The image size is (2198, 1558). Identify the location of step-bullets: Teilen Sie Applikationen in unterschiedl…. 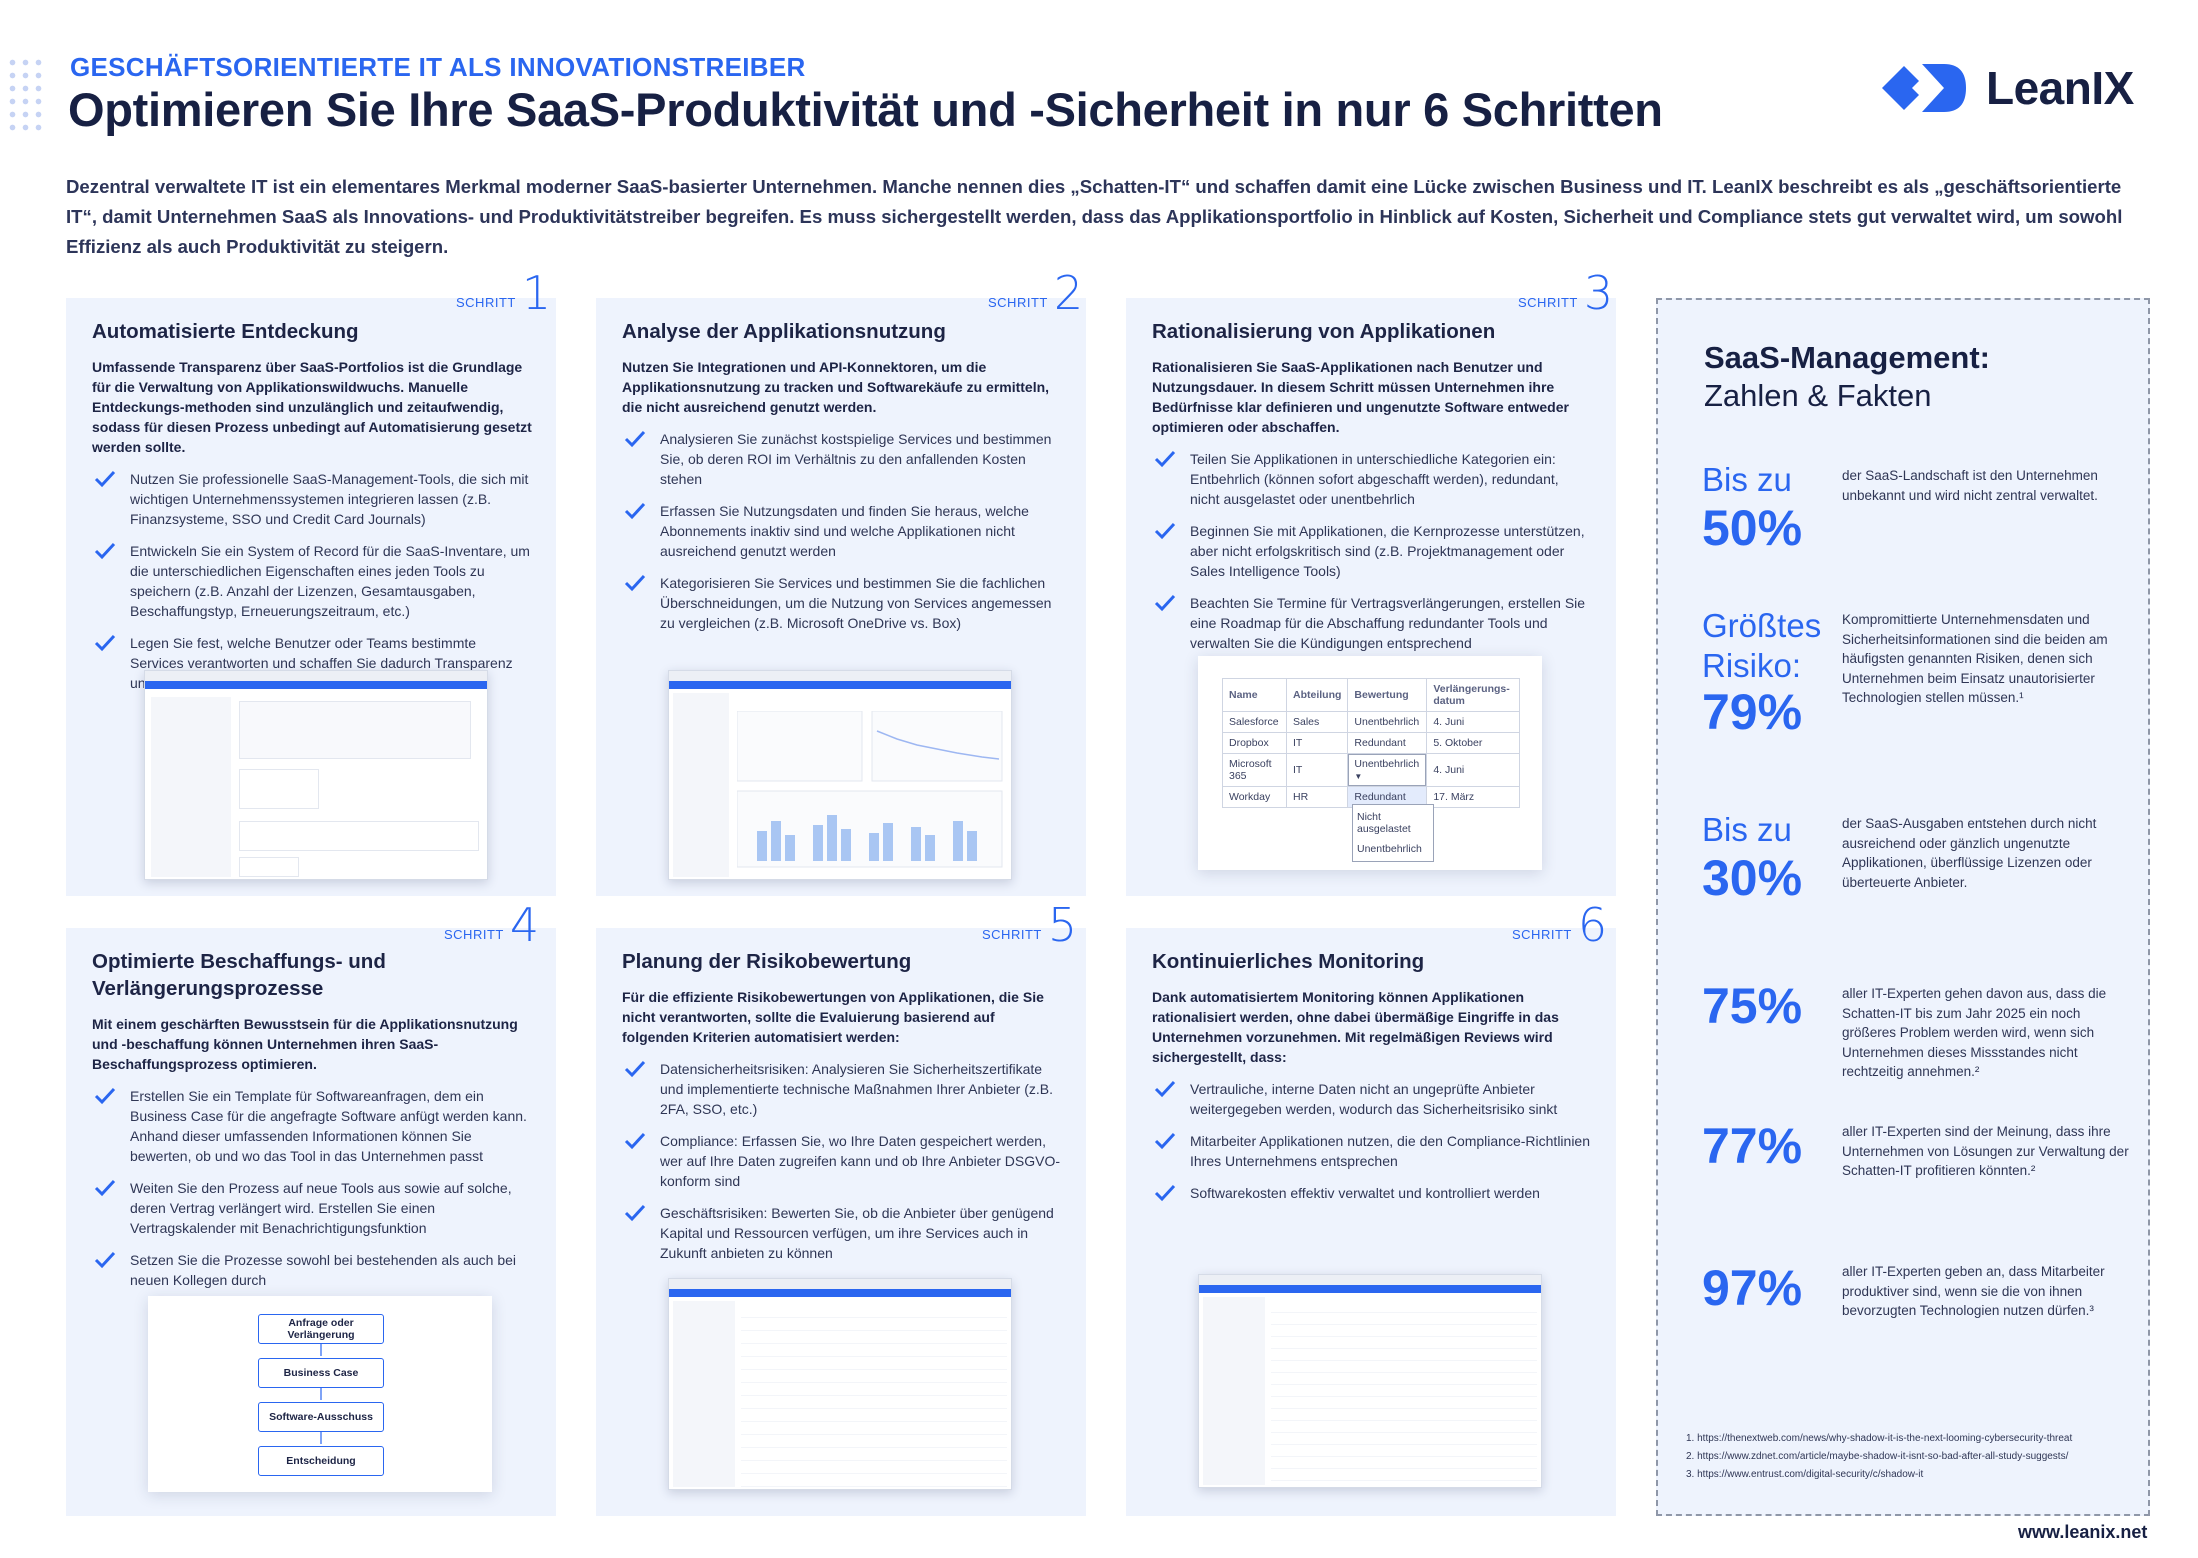
(1372, 551).